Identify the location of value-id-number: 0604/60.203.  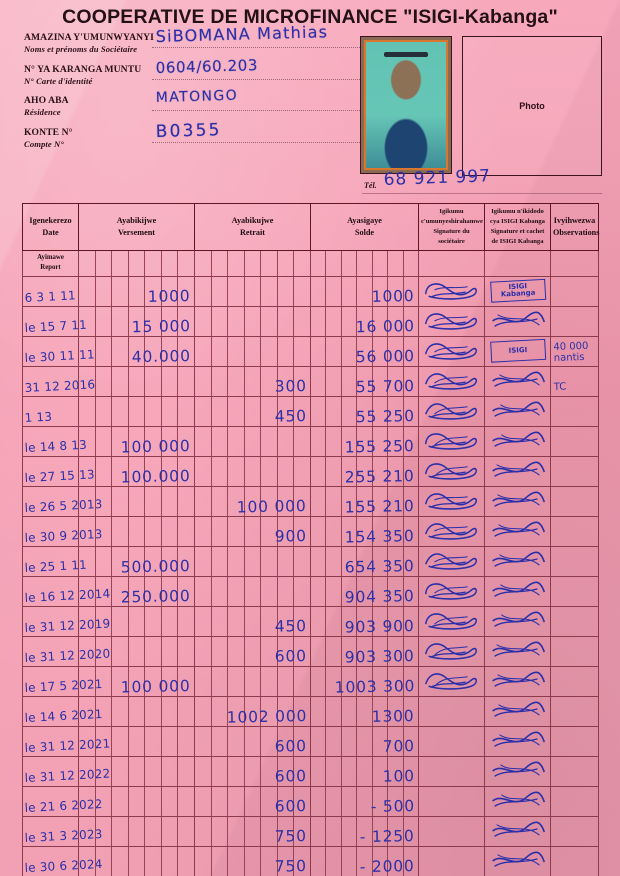
(207, 66).